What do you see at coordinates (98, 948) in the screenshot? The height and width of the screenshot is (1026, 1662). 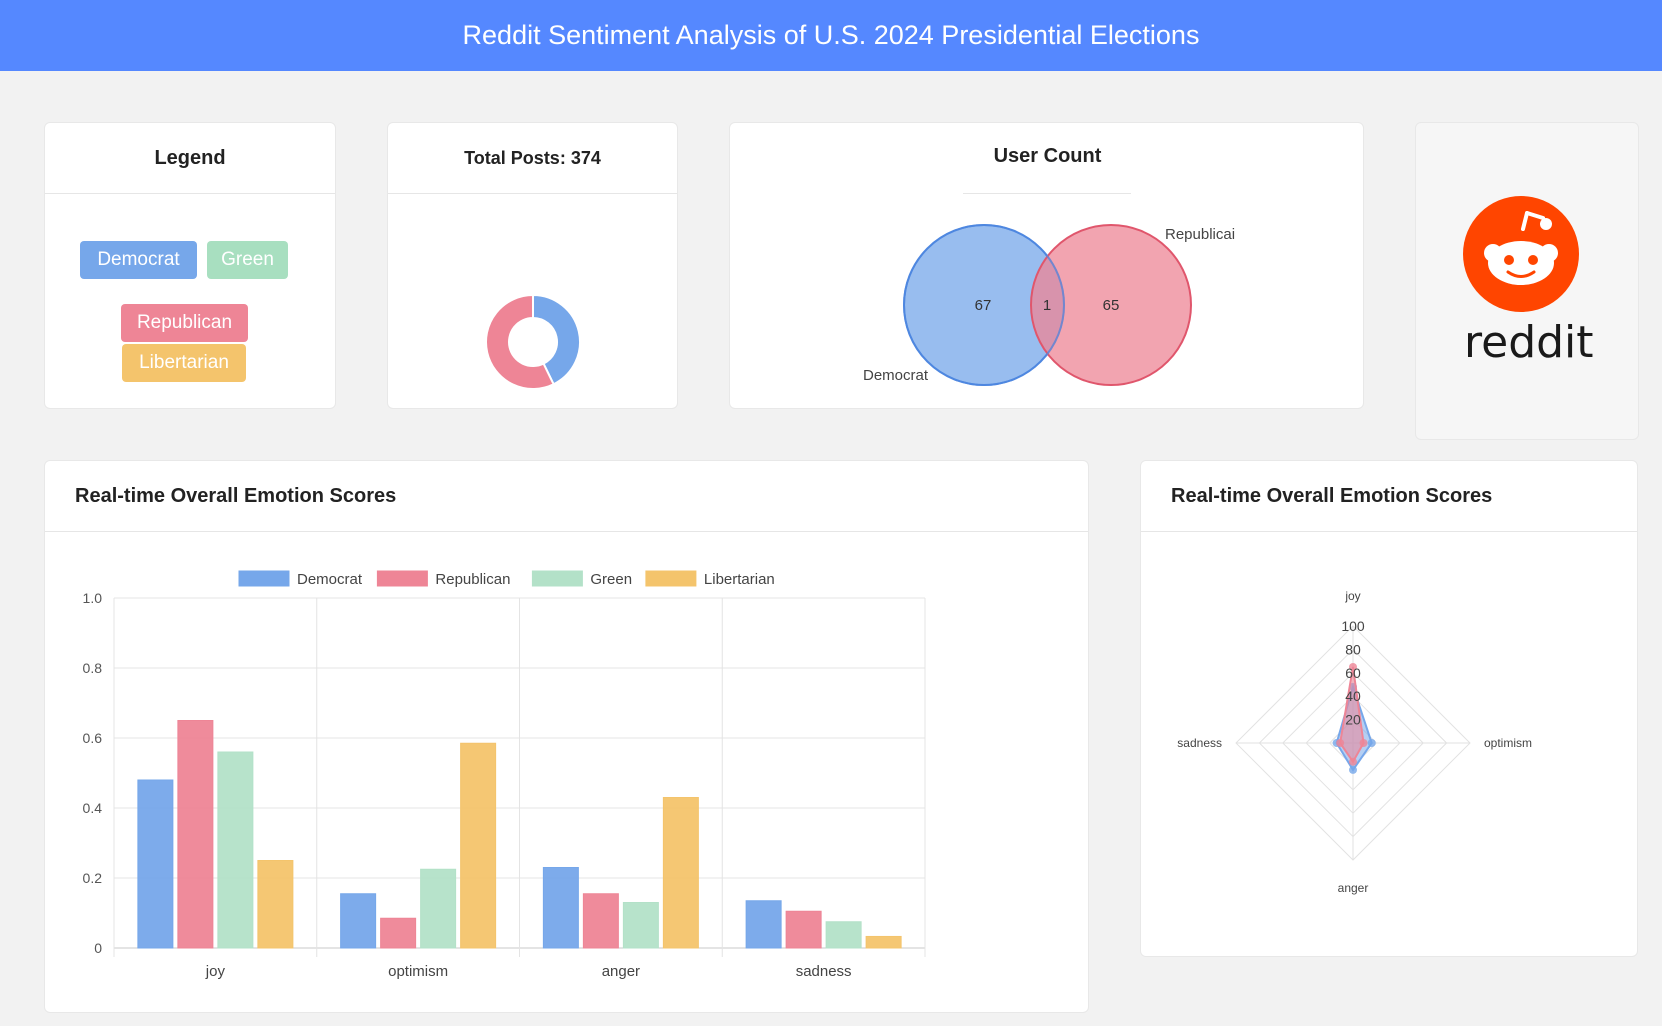 I see `y-tick-label: 0` at bounding box center [98, 948].